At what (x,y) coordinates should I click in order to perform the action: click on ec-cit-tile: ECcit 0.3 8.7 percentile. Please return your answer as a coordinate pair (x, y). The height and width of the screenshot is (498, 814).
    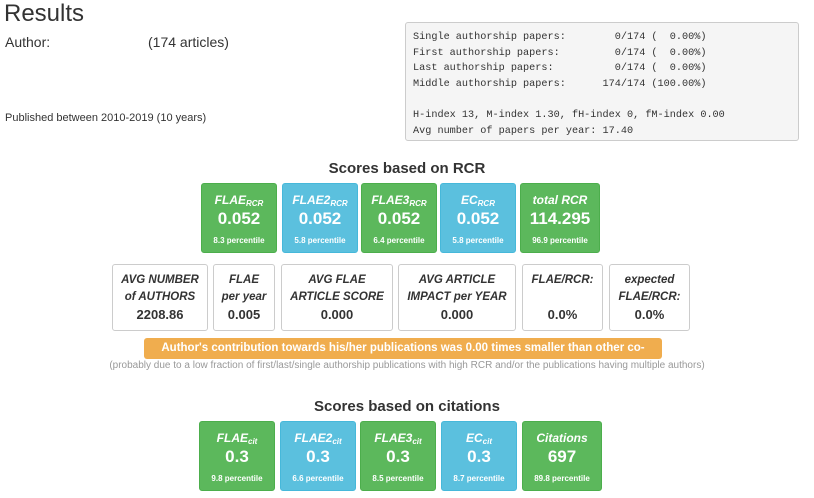
    Looking at the image, I should click on (479, 456).